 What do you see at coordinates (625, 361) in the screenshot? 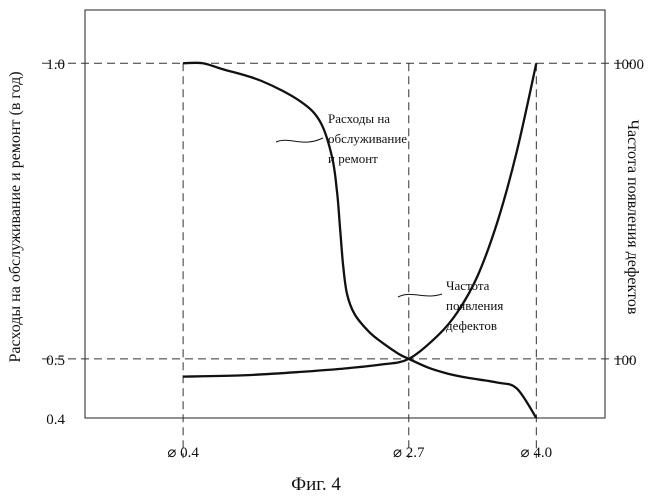
I see `y-tick-label-right: 100` at bounding box center [625, 361].